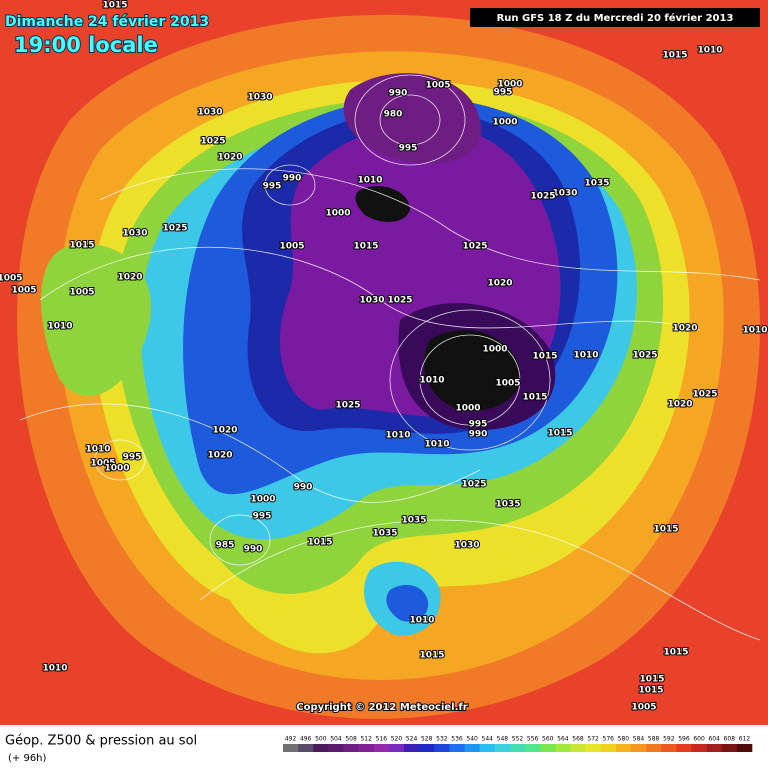 This screenshot has height=768, width=768. Describe the element at coordinates (442, 739) in the screenshot. I see `scale-label: 532` at that location.